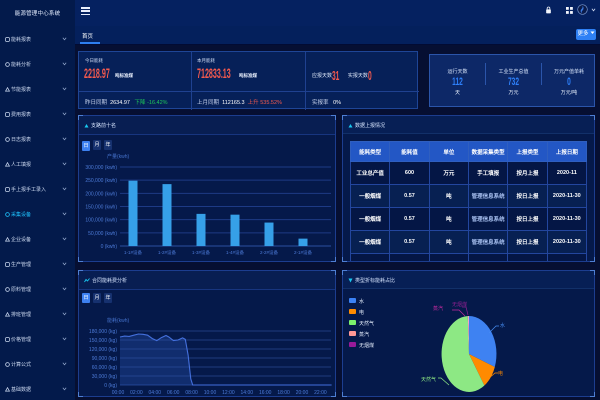  I want to click on svg-text: 0 (kwh), so click(109, 247).